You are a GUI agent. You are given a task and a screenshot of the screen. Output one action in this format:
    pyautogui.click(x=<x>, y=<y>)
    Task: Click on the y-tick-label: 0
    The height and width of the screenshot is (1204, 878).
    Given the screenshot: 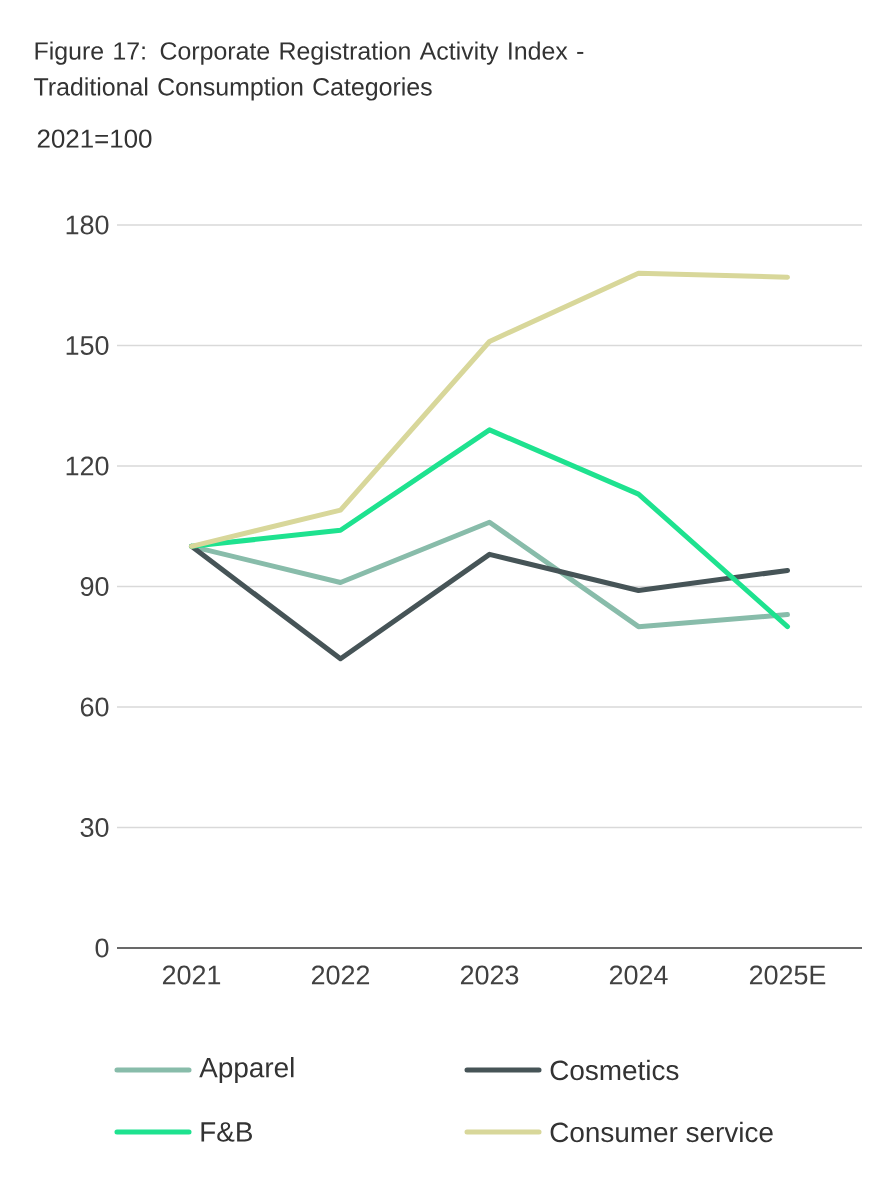 What is the action you would take?
    pyautogui.click(x=102, y=948)
    